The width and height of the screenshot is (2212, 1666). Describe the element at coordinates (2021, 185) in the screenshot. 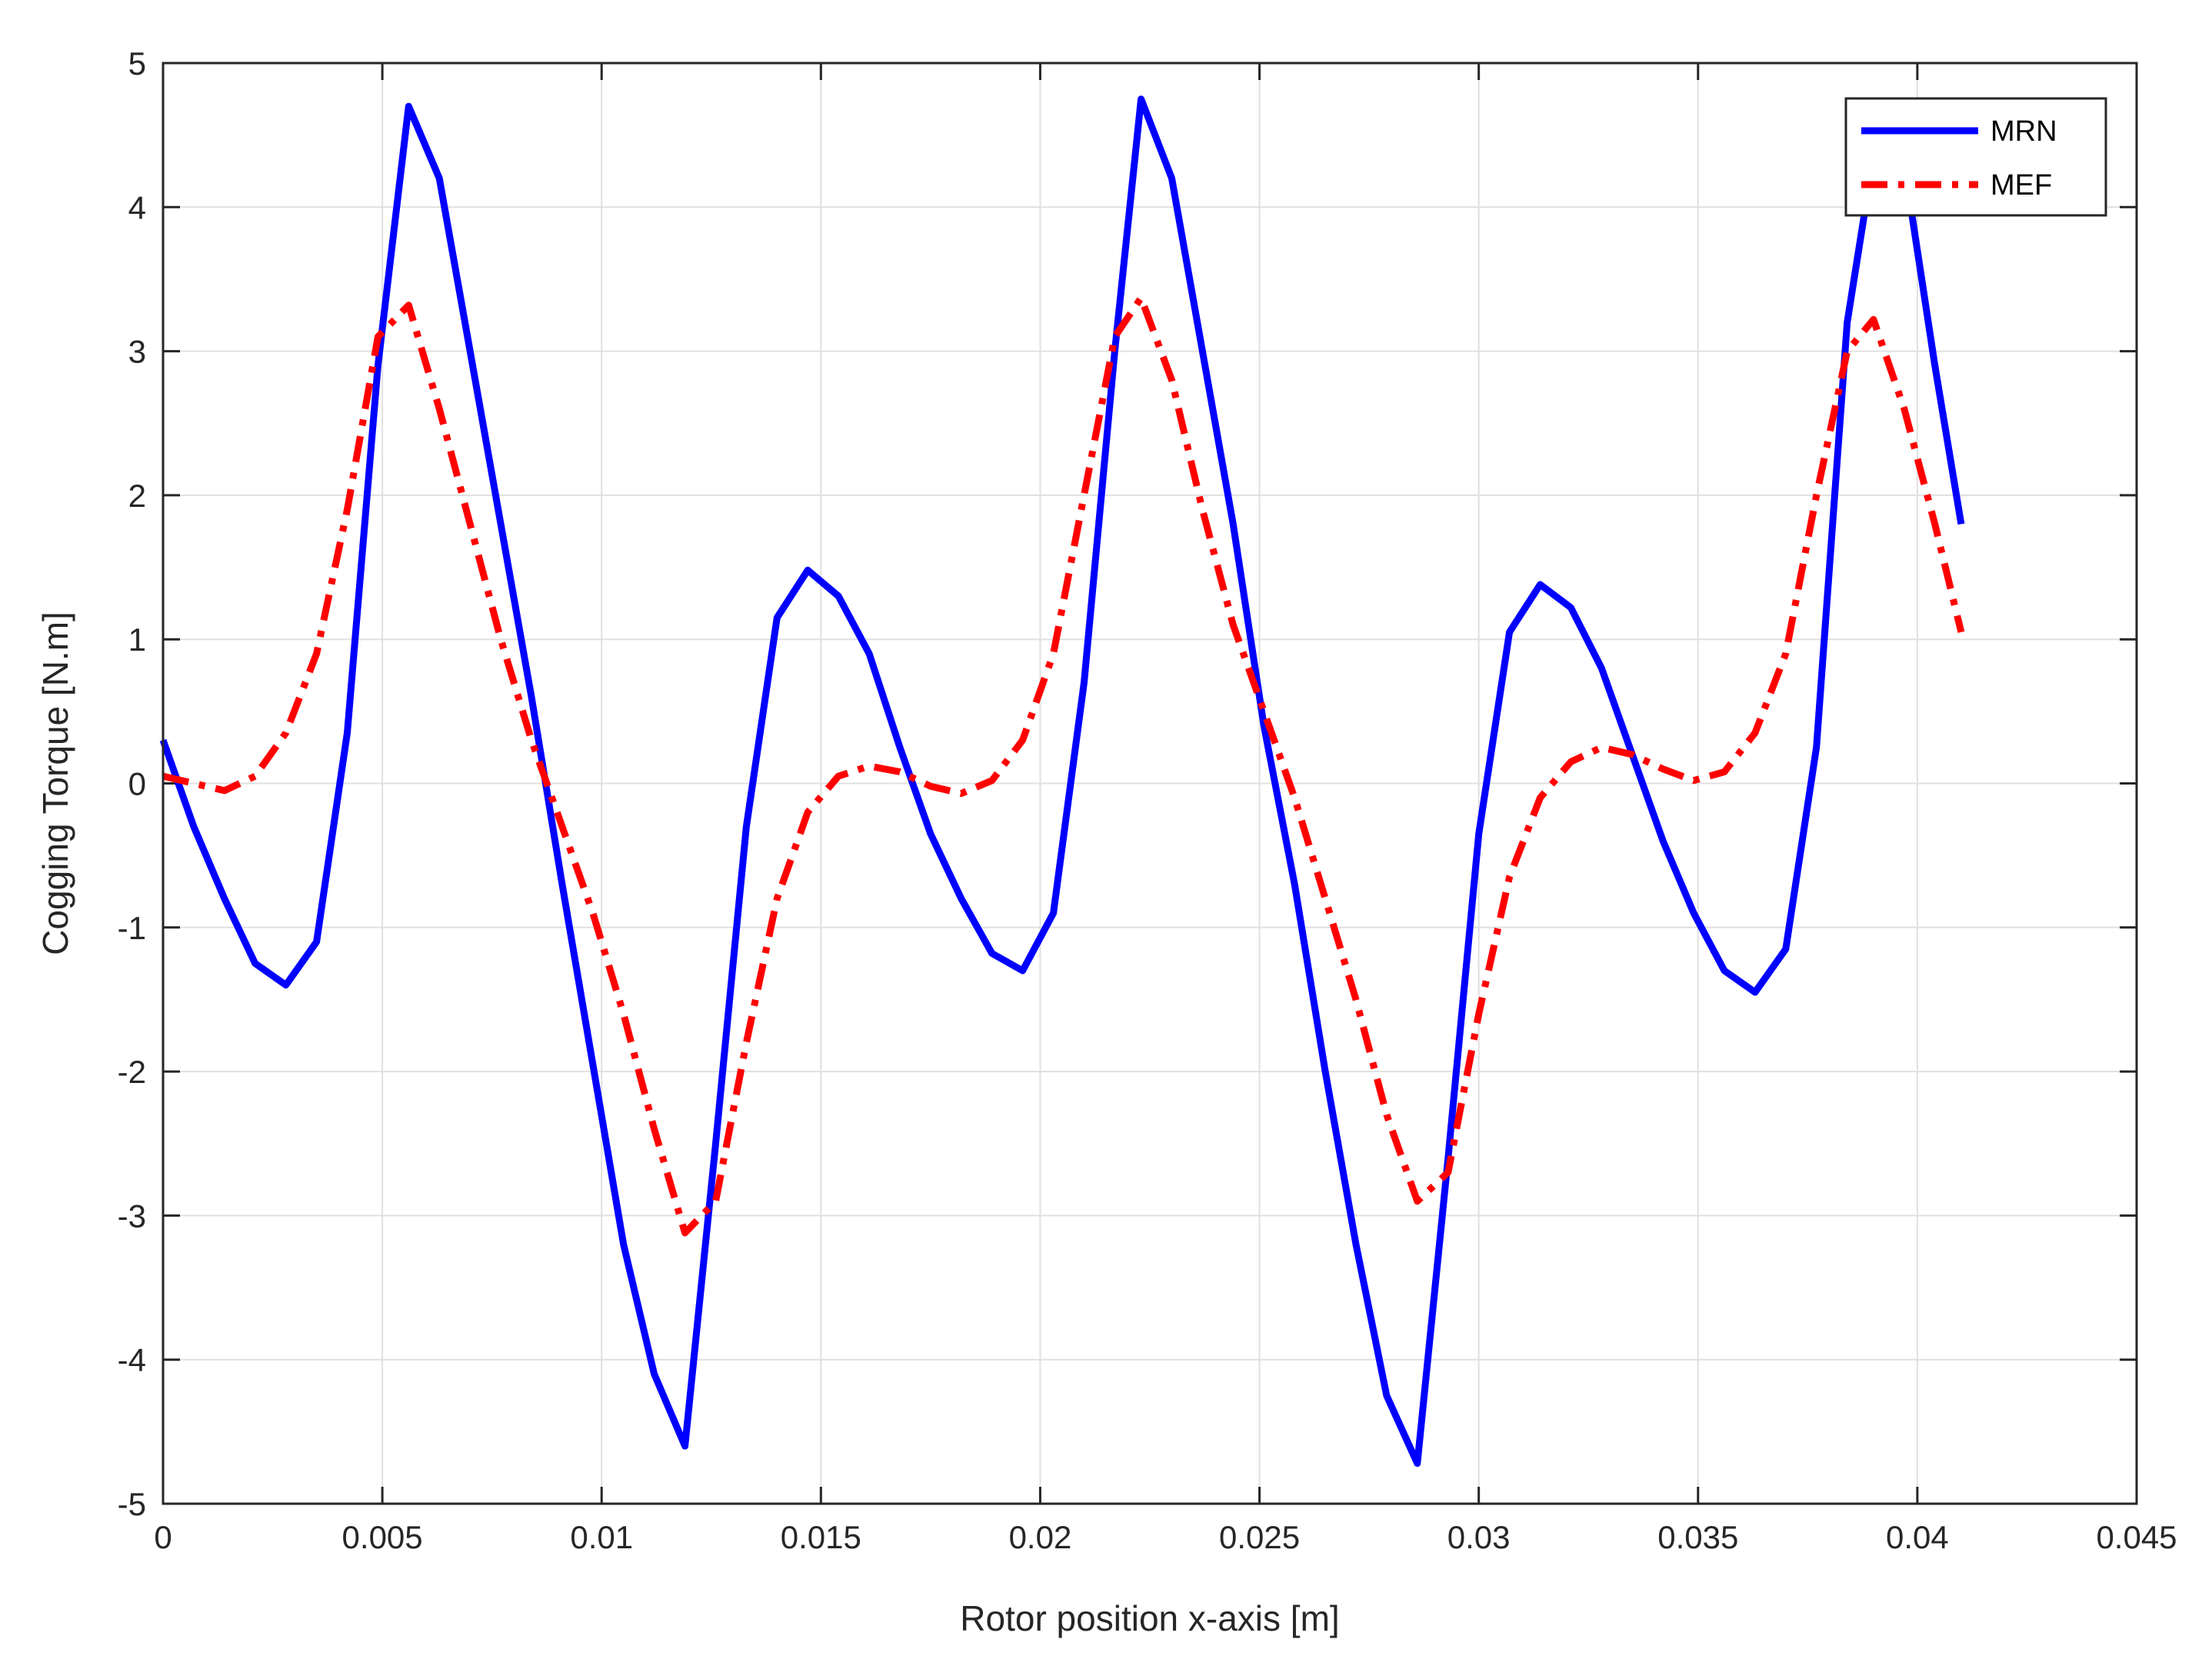

I see `legend-label-mef: MEF` at that location.